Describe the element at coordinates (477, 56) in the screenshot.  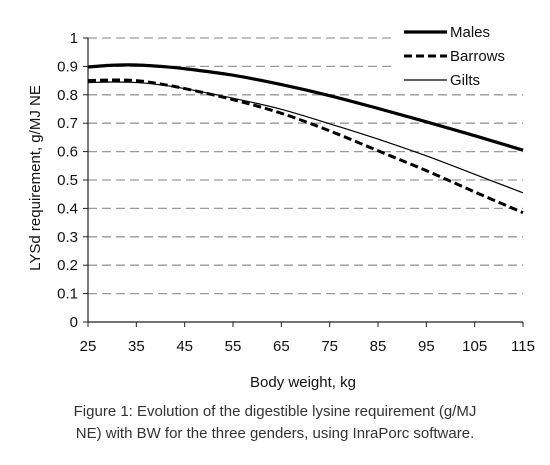
I see `legend-label-barrows: Barrows` at that location.